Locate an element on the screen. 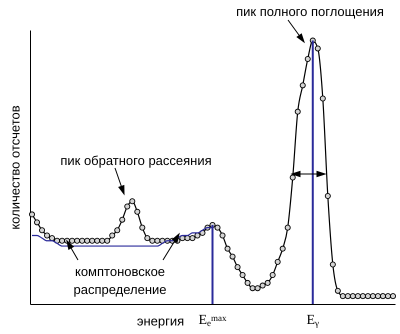  text: пик полного поглощения is located at coordinates (310, 11).